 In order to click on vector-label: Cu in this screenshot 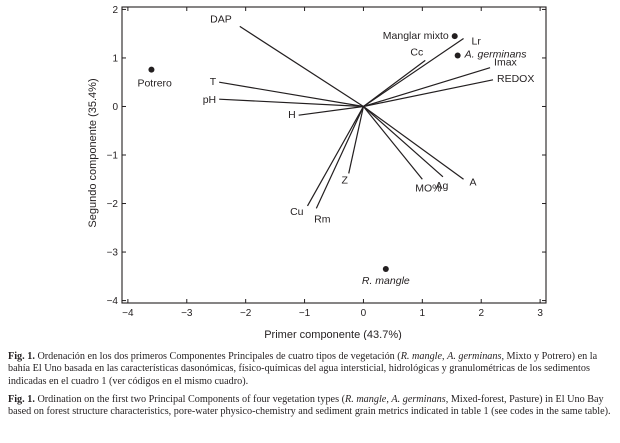, I will do `click(297, 212)`.